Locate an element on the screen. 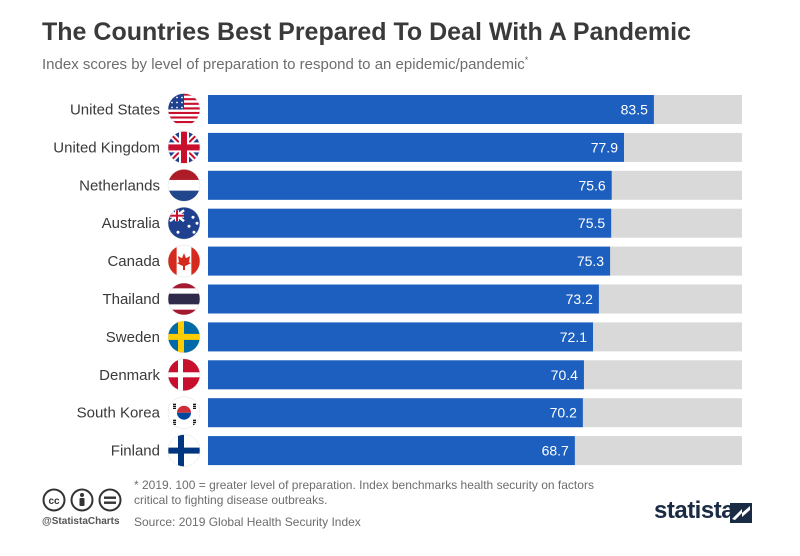 This screenshot has width=800, height=556. bar-row: Netherlands 75.6 is located at coordinates (410, 185).